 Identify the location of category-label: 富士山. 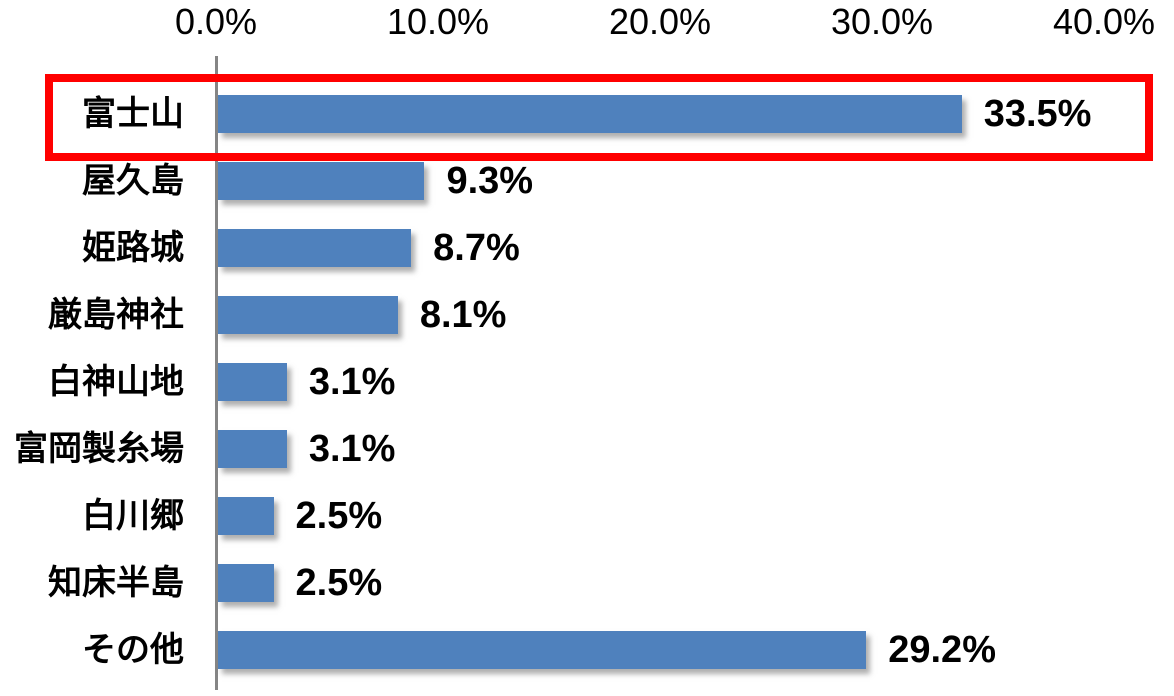
(133, 113).